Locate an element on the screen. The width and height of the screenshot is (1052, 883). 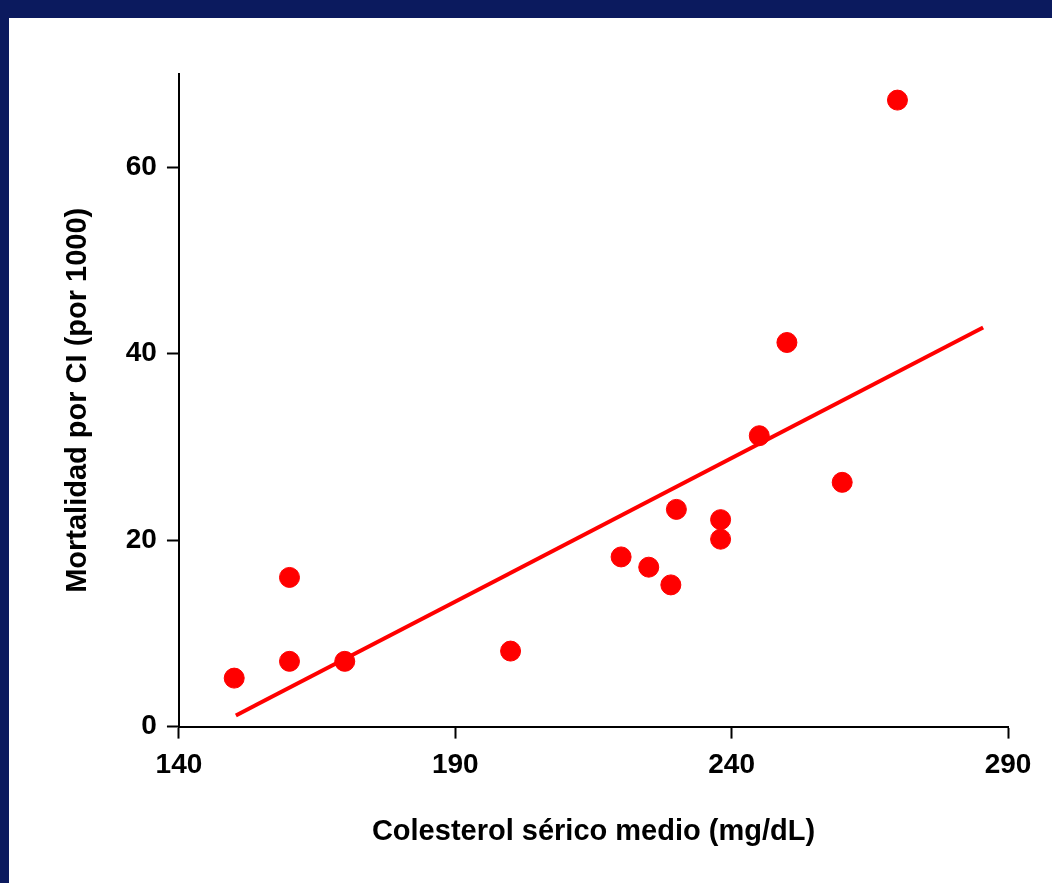
y-axis-title: Mortalidad por CI (por 1000) is located at coordinates (76, 400).